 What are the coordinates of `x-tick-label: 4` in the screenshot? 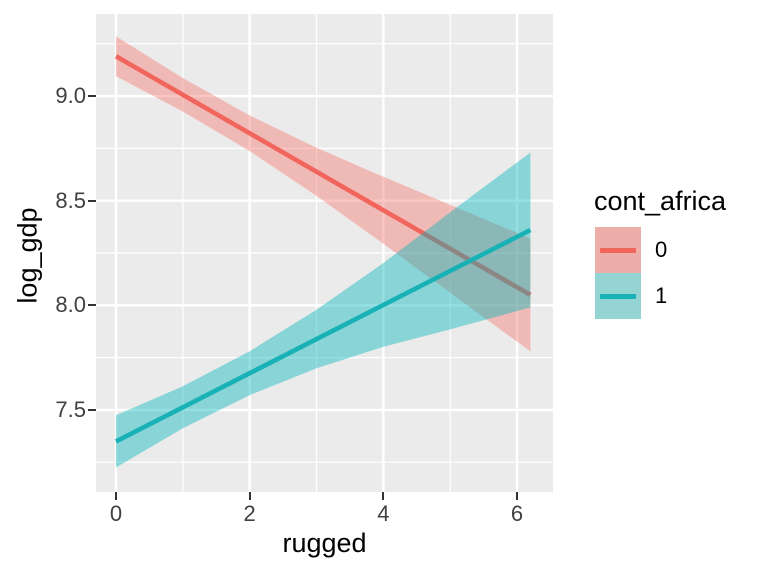 It's located at (383, 513).